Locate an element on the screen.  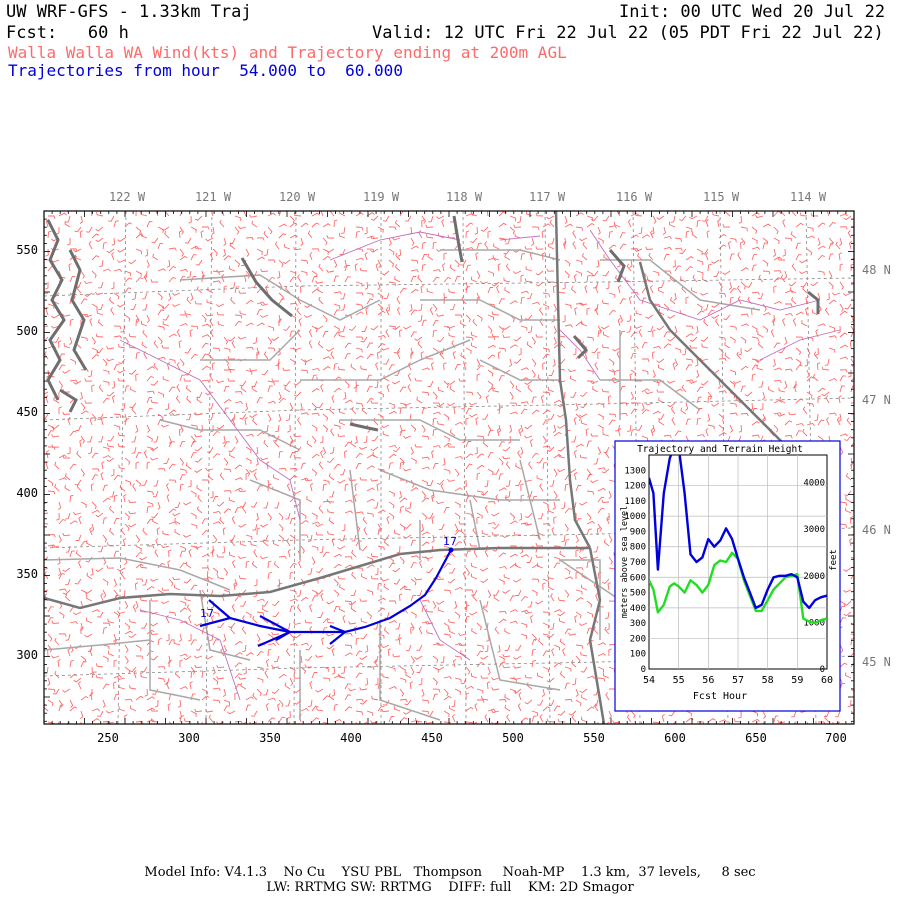
lon-label: 118 W is located at coordinates (464, 197).